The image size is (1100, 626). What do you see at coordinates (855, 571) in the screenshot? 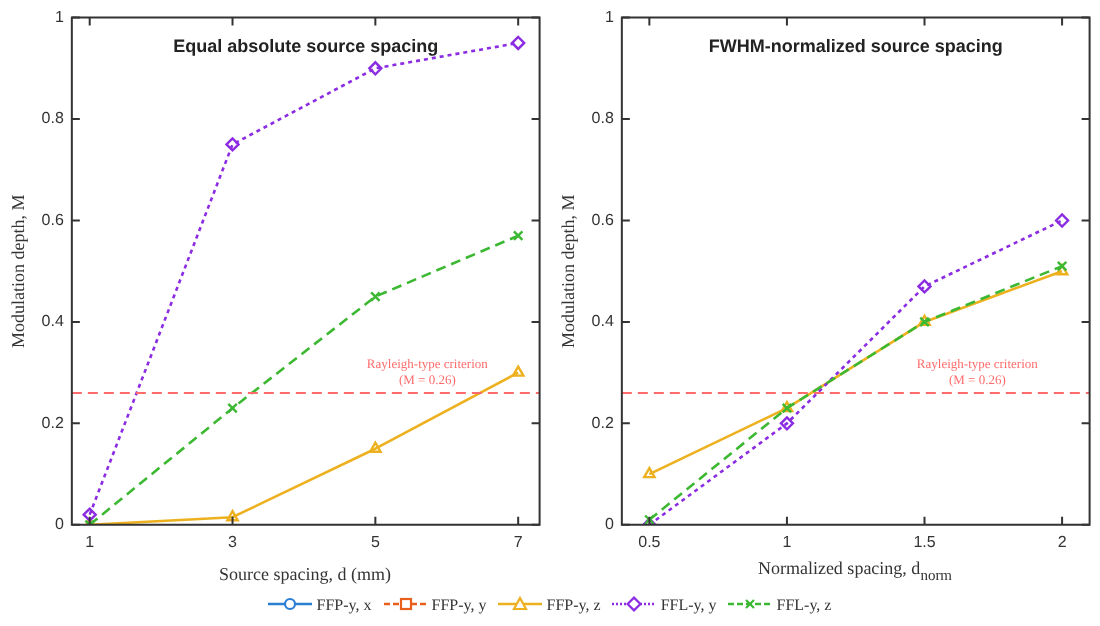
I see `x-axis-title: Normalized spacing, d$_{norm}$` at bounding box center [855, 571].